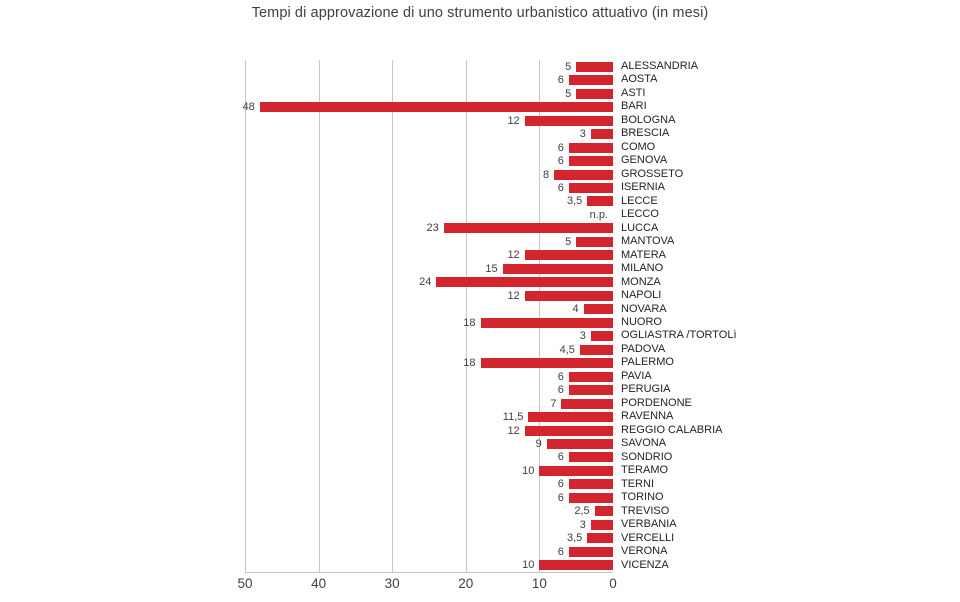 The image size is (960, 602). What do you see at coordinates (513, 417) in the screenshot?
I see `value-label: 11,5` at bounding box center [513, 417].